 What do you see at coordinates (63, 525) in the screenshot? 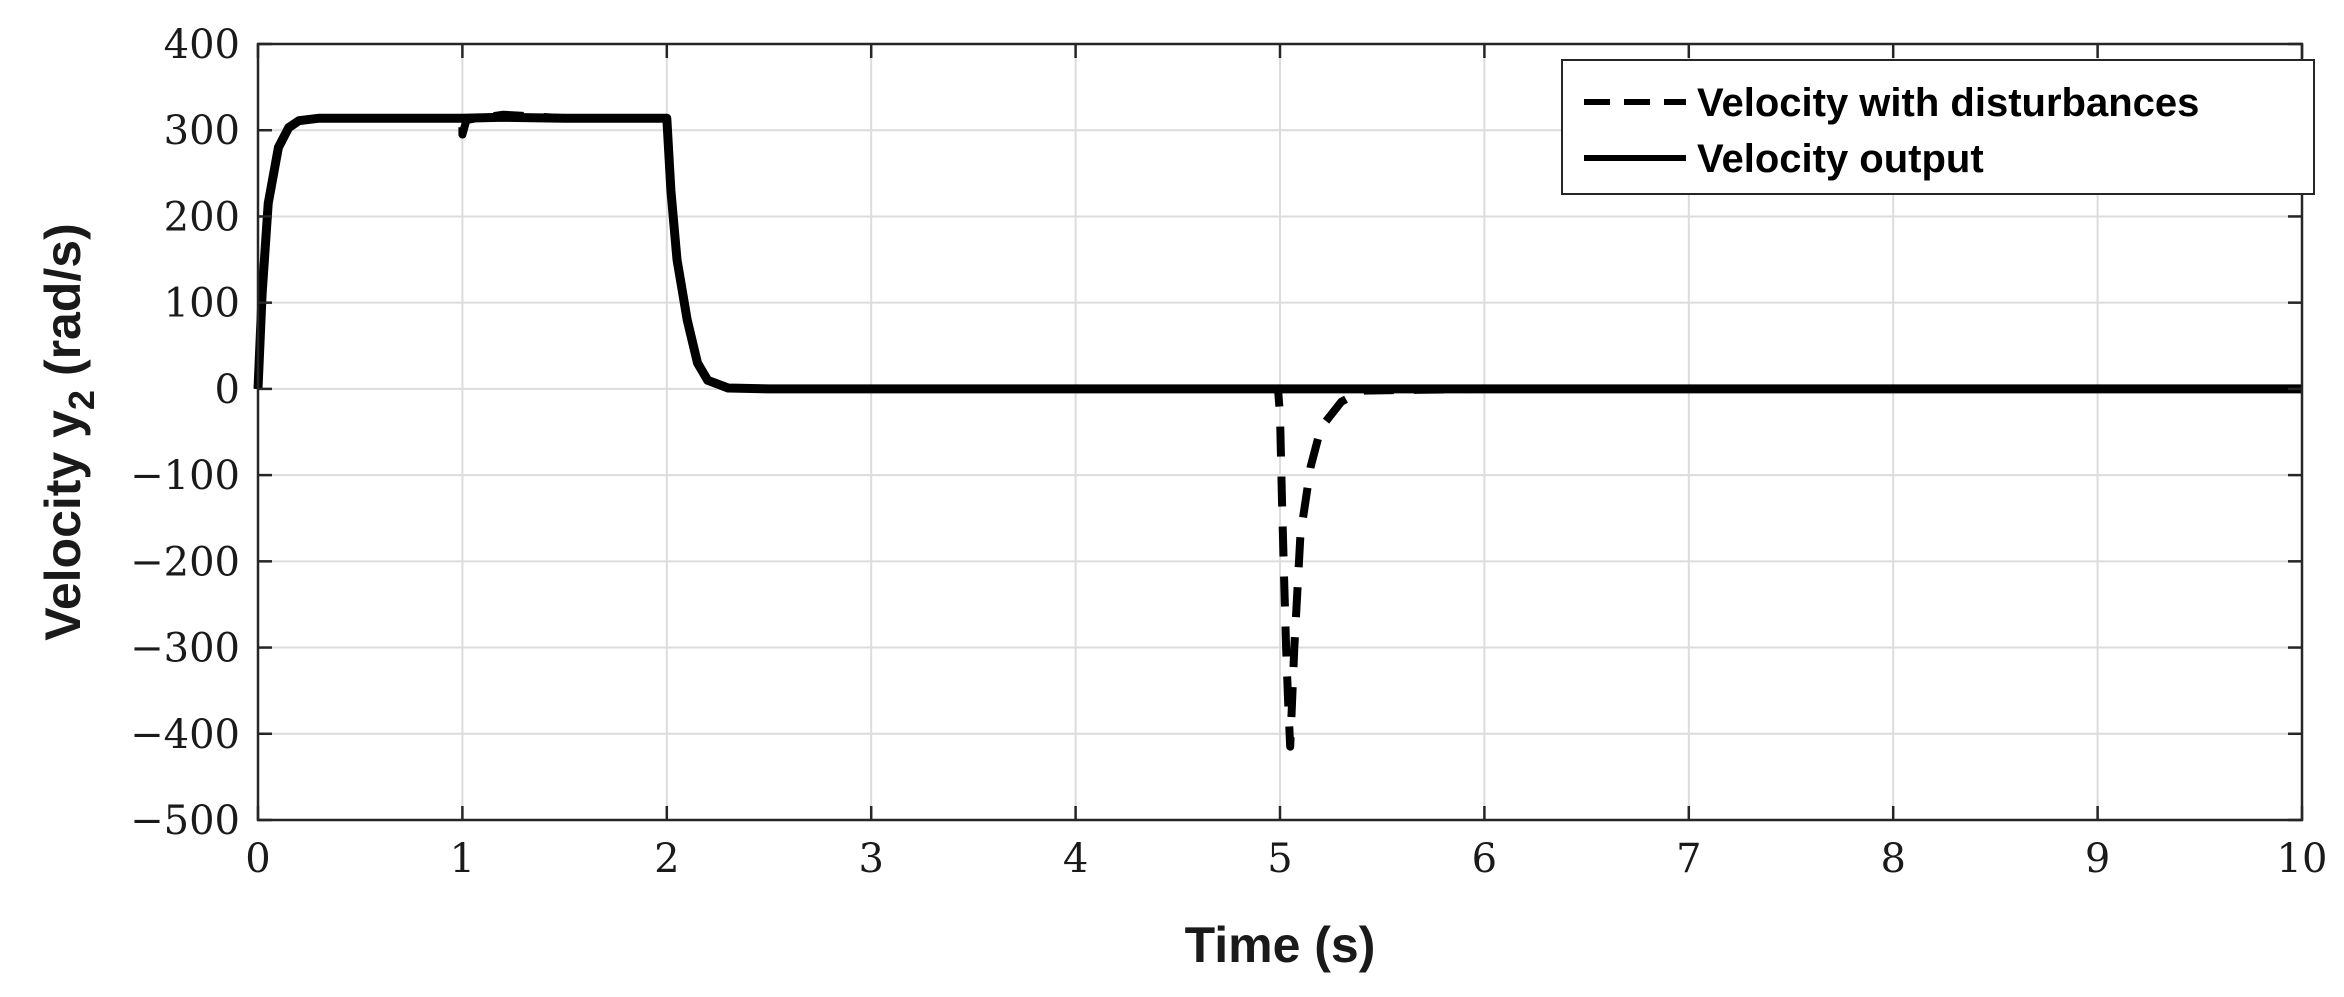
I see `y-axis-title-main: Velocity y` at bounding box center [63, 525].